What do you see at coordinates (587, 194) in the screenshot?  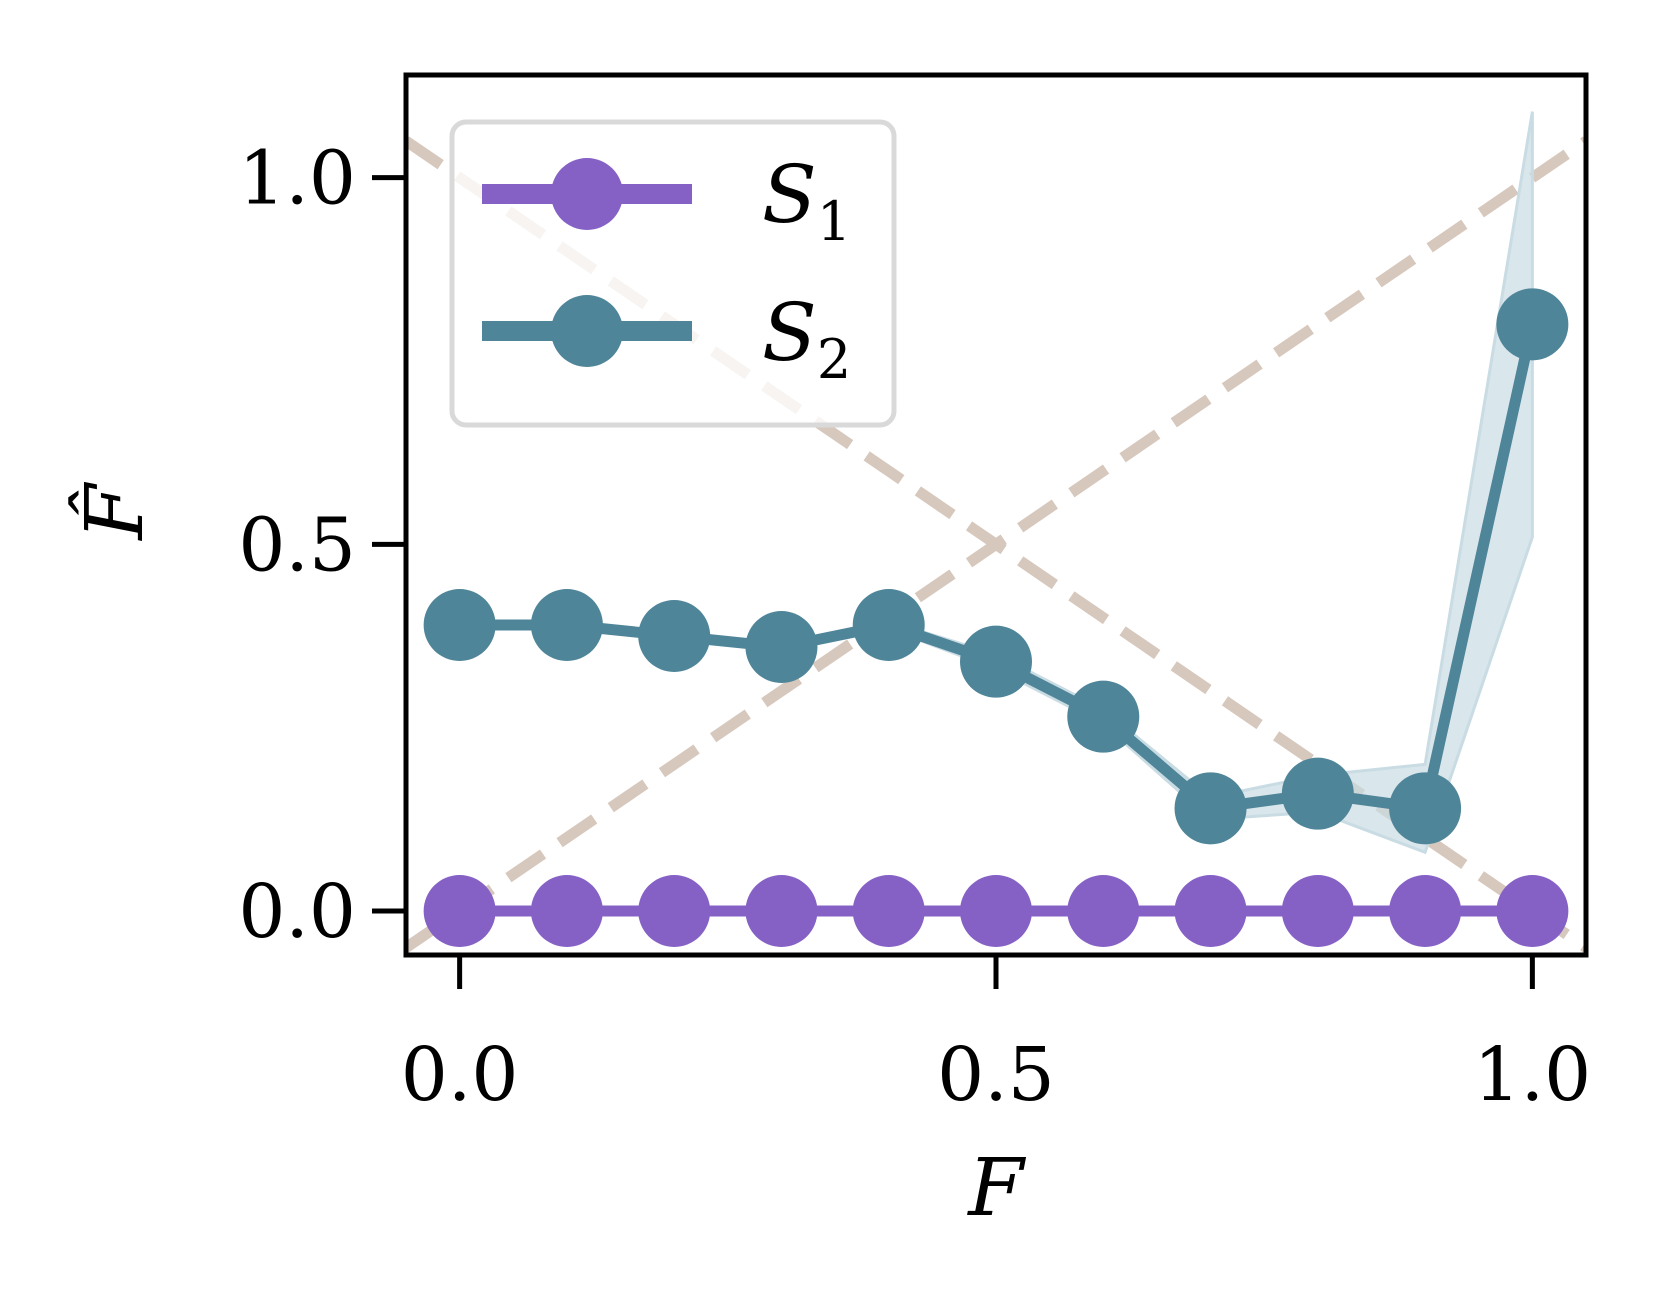 I see `legend-marker-s1` at bounding box center [587, 194].